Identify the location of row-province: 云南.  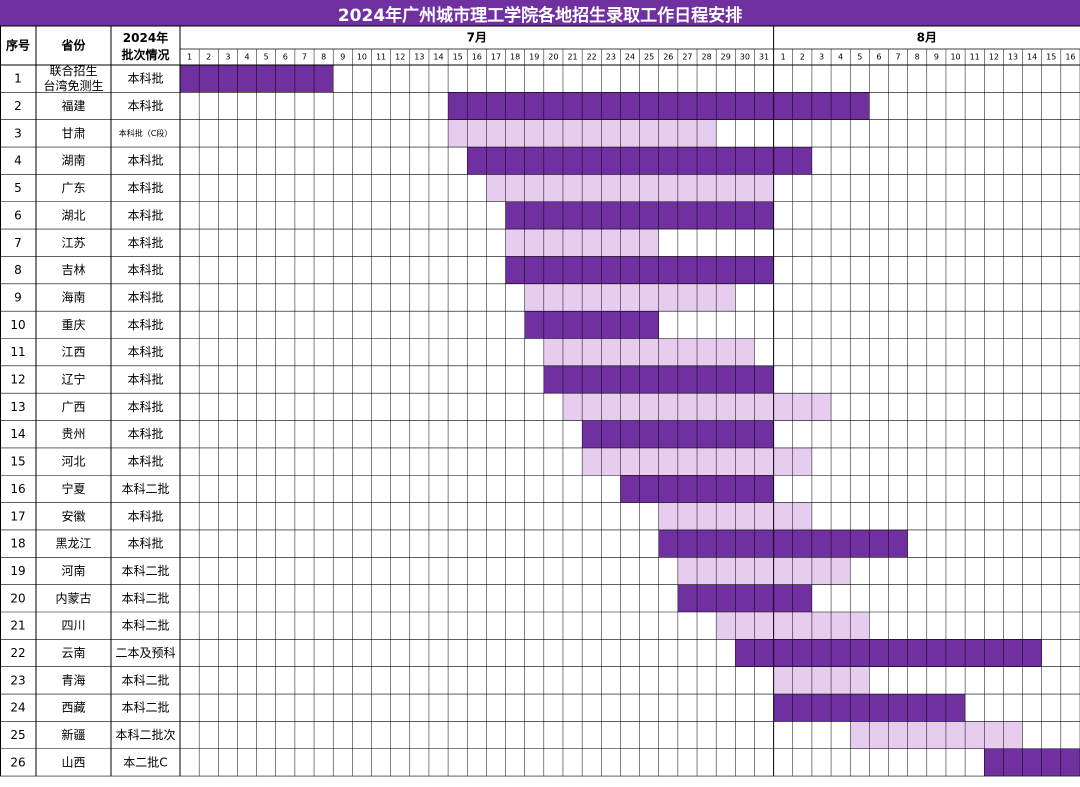
(73, 652).